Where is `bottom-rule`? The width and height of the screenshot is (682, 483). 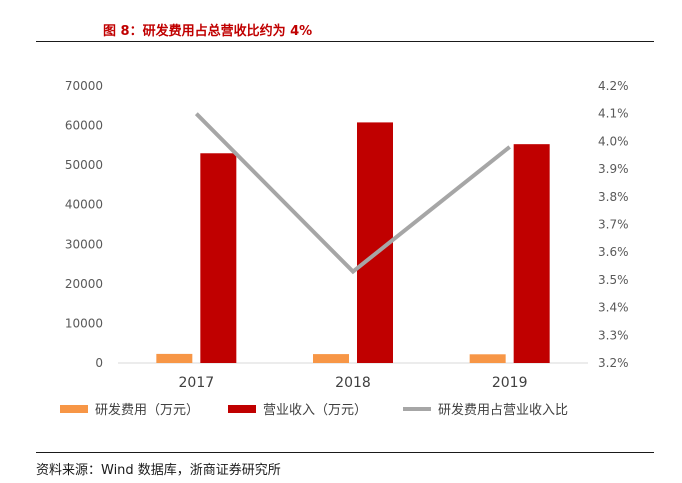
bottom-rule is located at coordinates (345, 452).